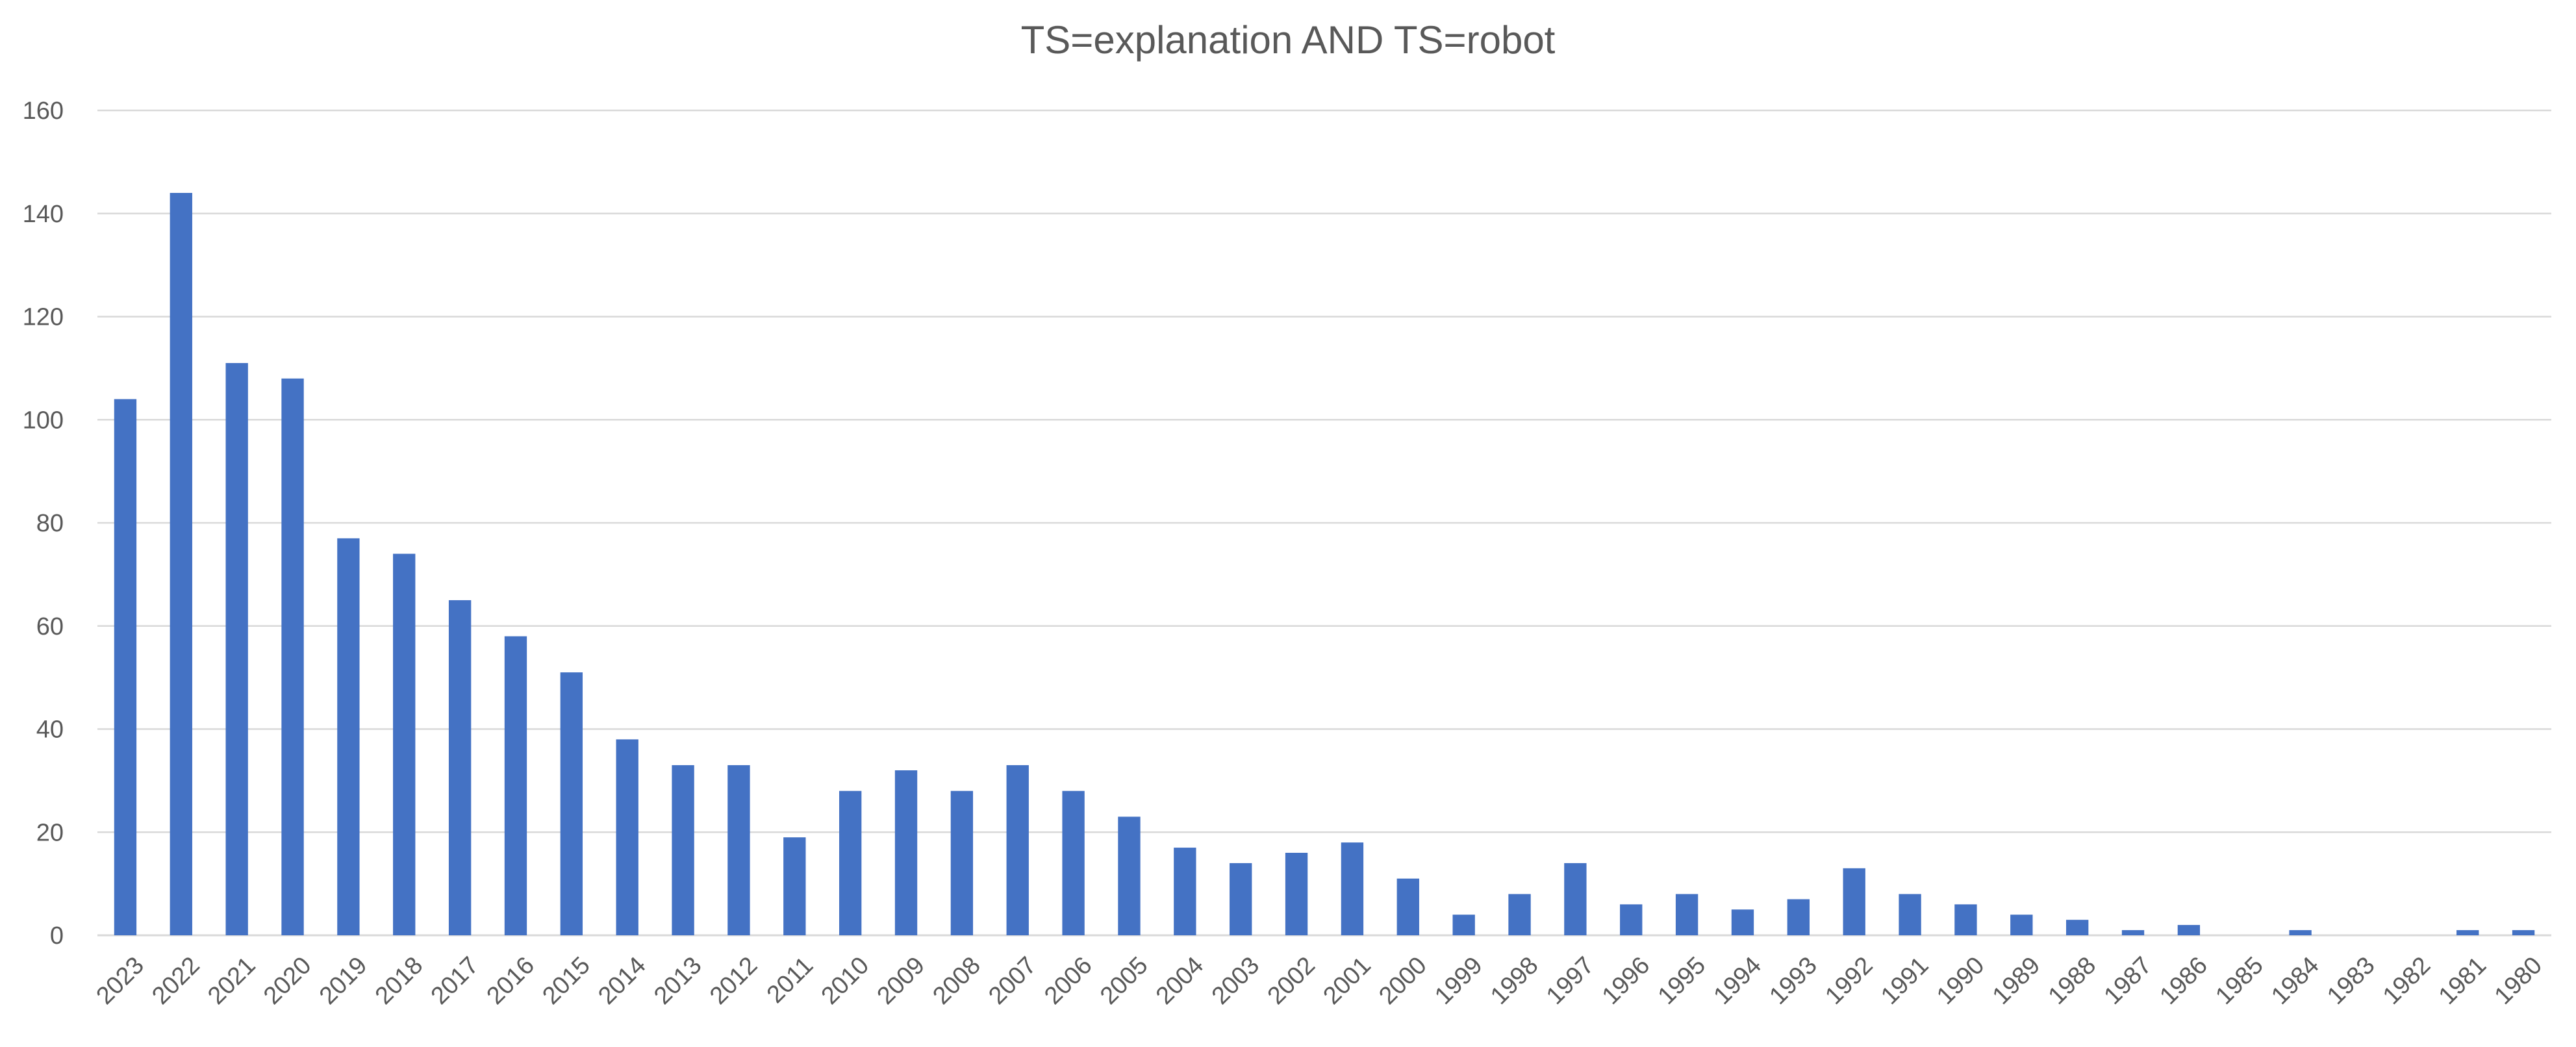 The height and width of the screenshot is (1047, 2576). I want to click on x-tick-label: 1983, so click(2351, 980).